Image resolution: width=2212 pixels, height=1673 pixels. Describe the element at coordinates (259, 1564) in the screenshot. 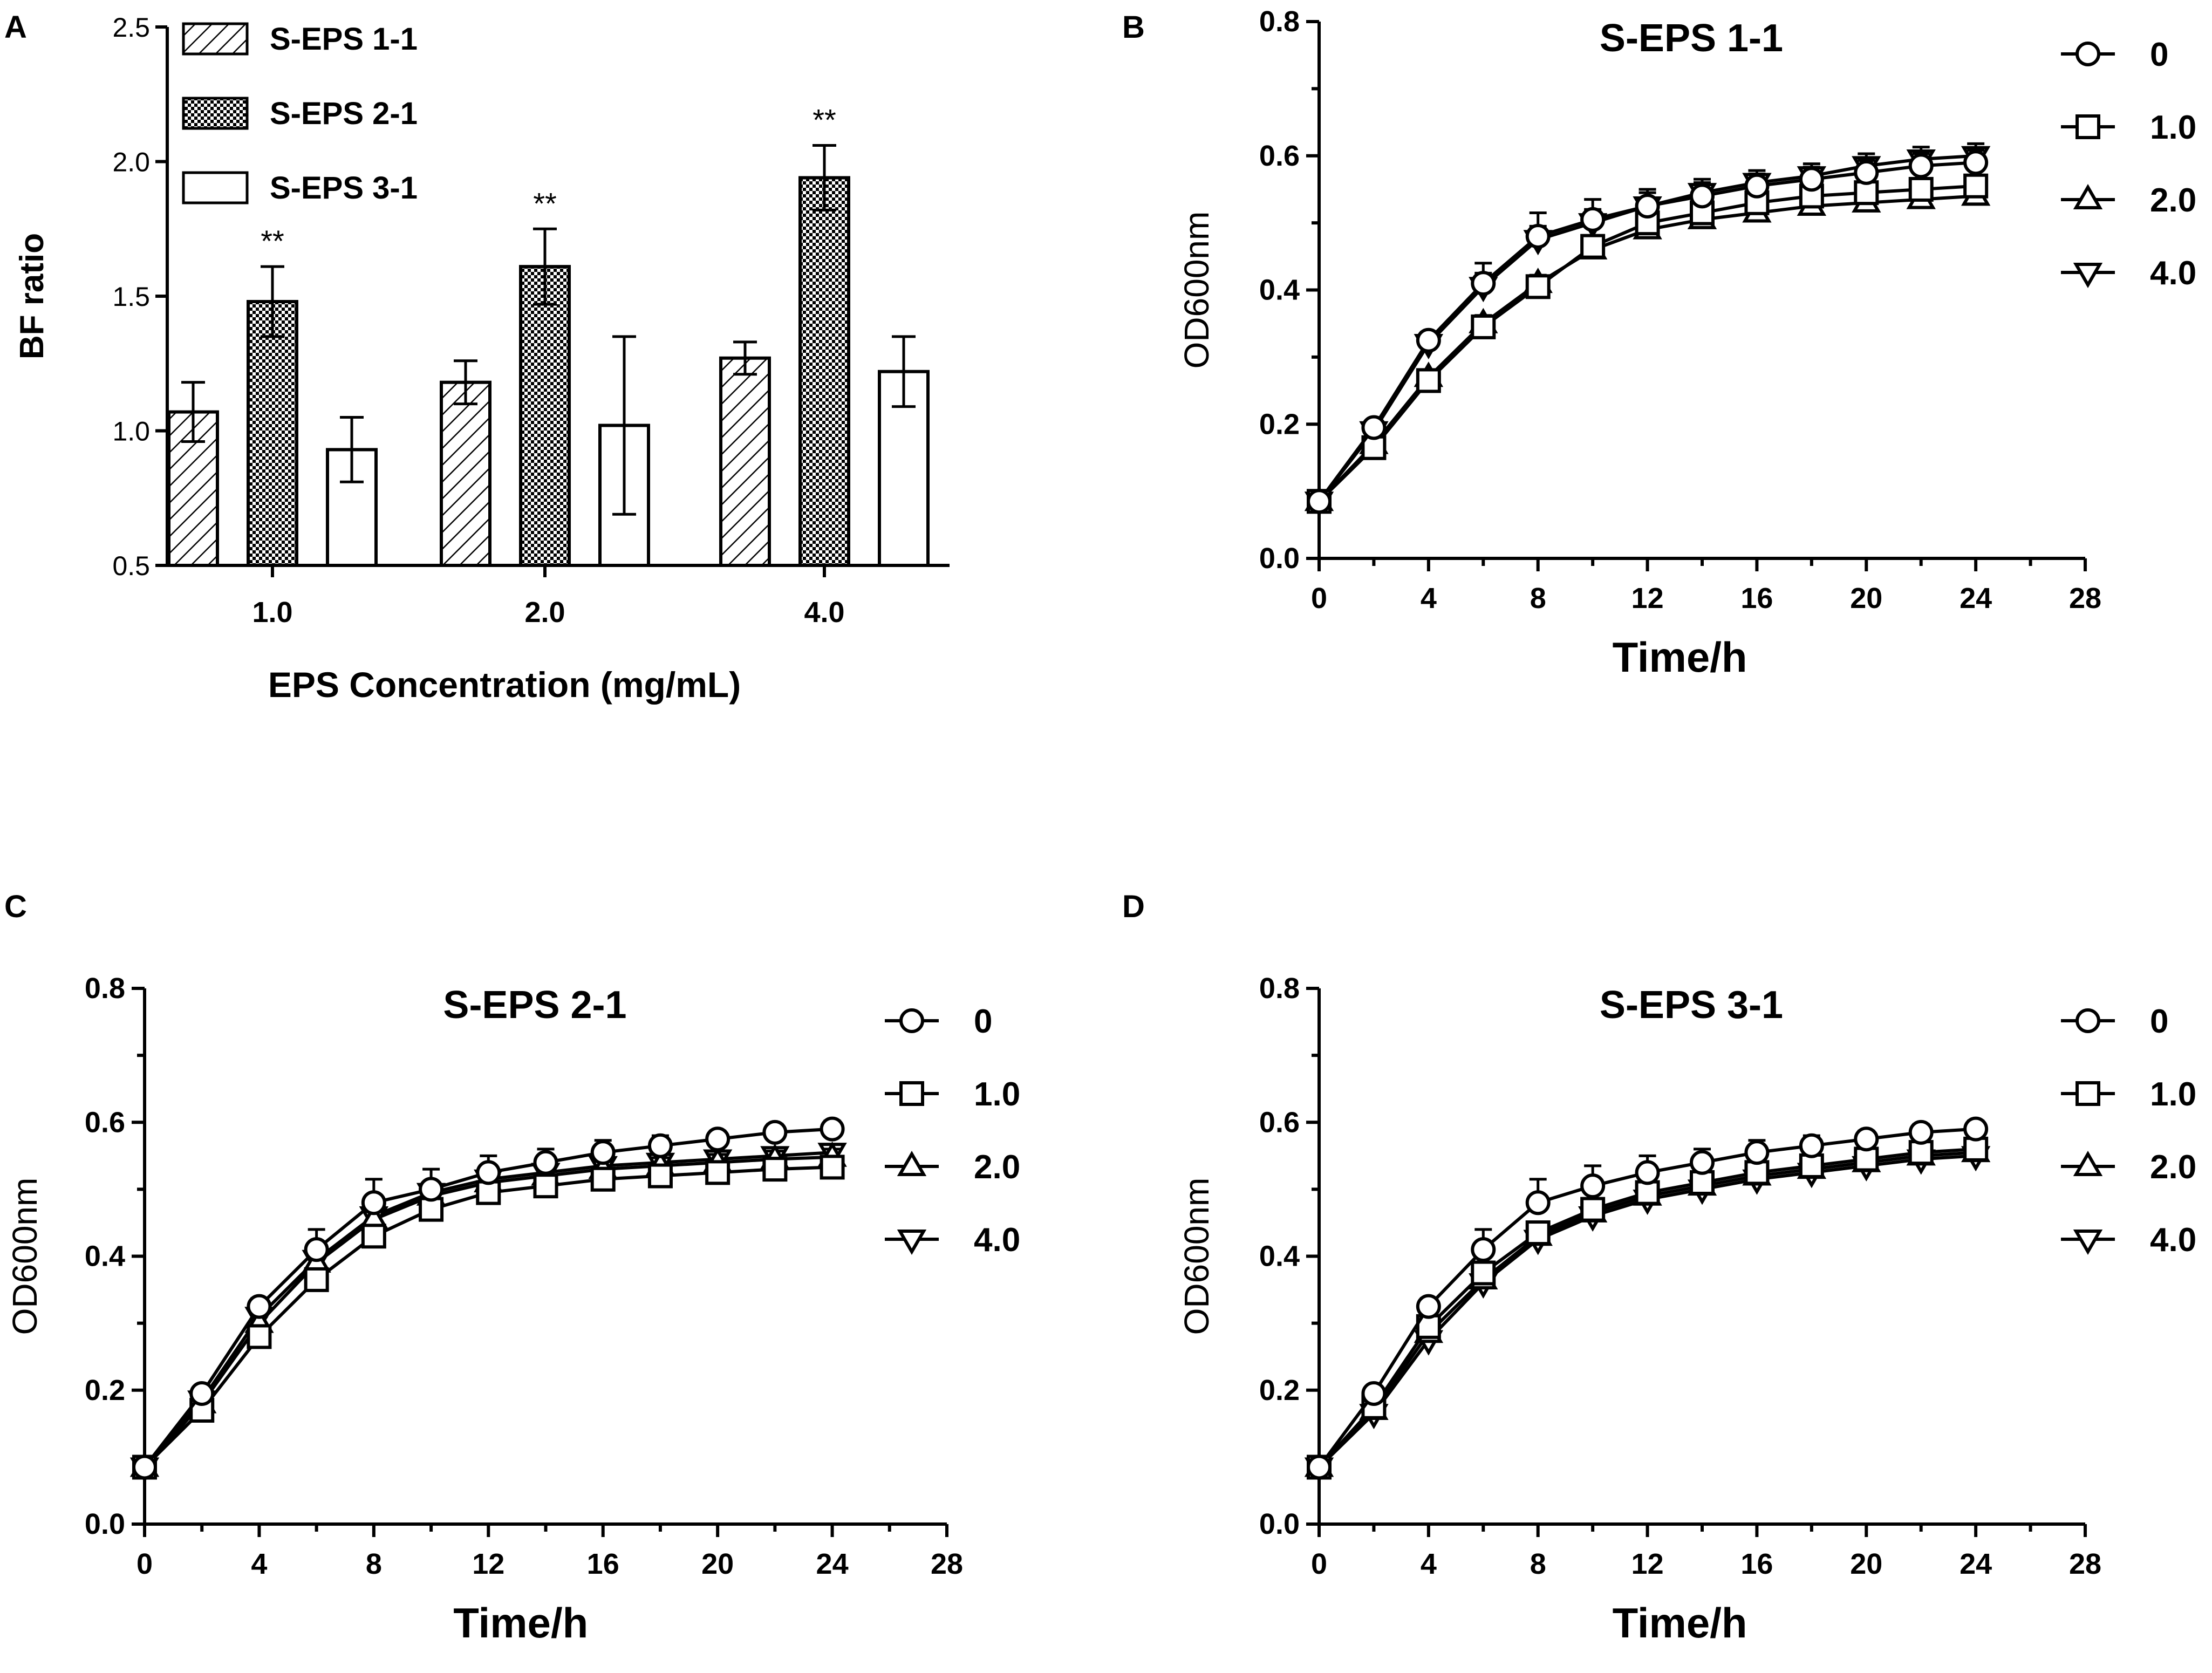

I see `x-tick-label: 4` at that location.